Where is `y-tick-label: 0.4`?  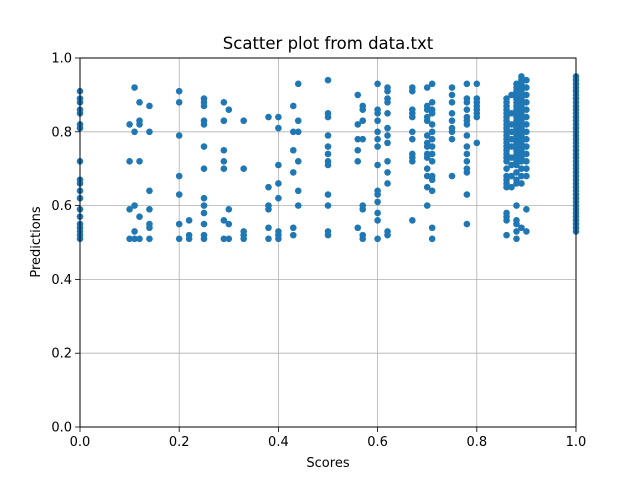
y-tick-label: 0.4 is located at coordinates (61, 280).